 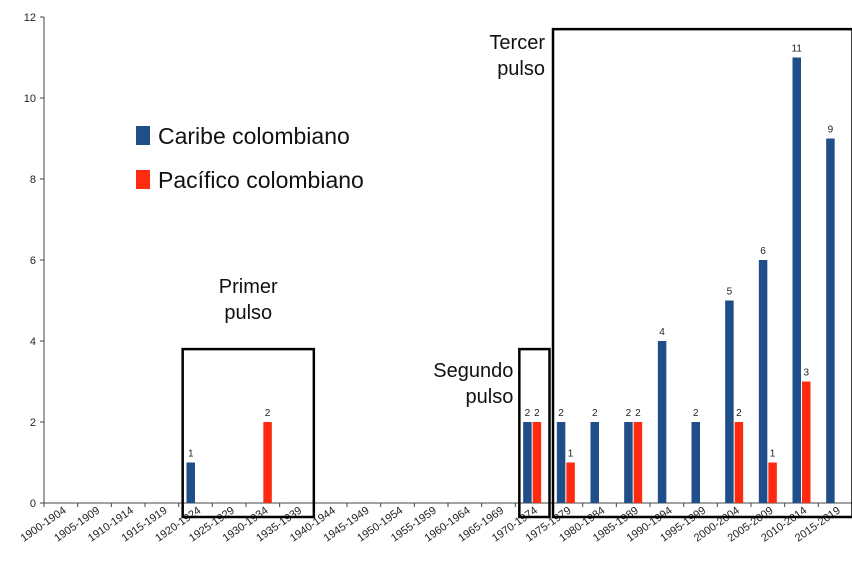 I want to click on bar-caribe-2005-2009, so click(x=763, y=381).